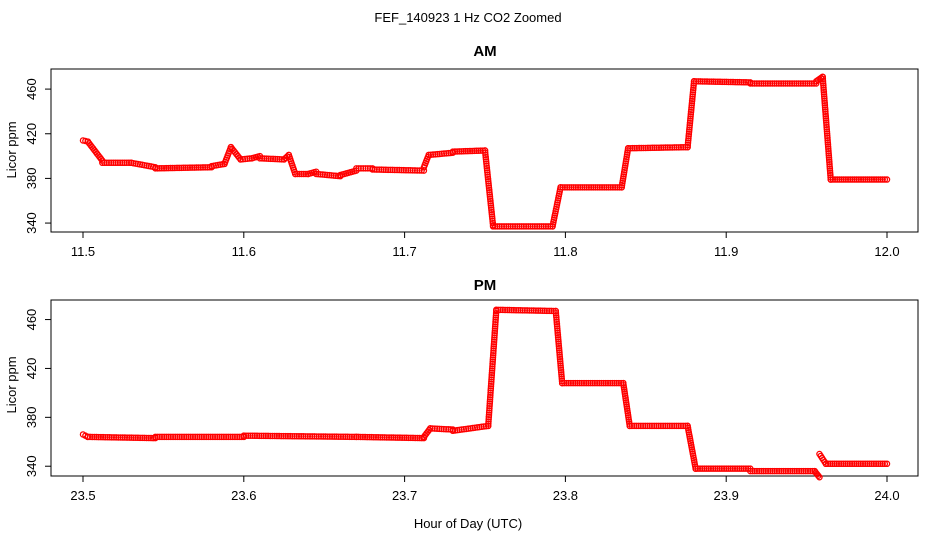 The width and height of the screenshot is (936, 540). Describe the element at coordinates (886, 251) in the screenshot. I see `am-x-tick-label: 12.0` at that location.